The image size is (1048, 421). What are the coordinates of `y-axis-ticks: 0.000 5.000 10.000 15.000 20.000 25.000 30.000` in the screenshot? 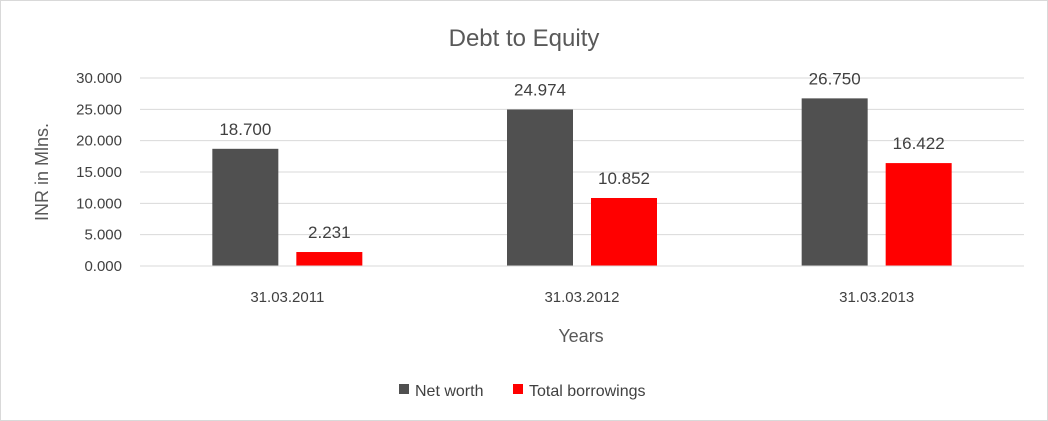 It's located at (99, 172).